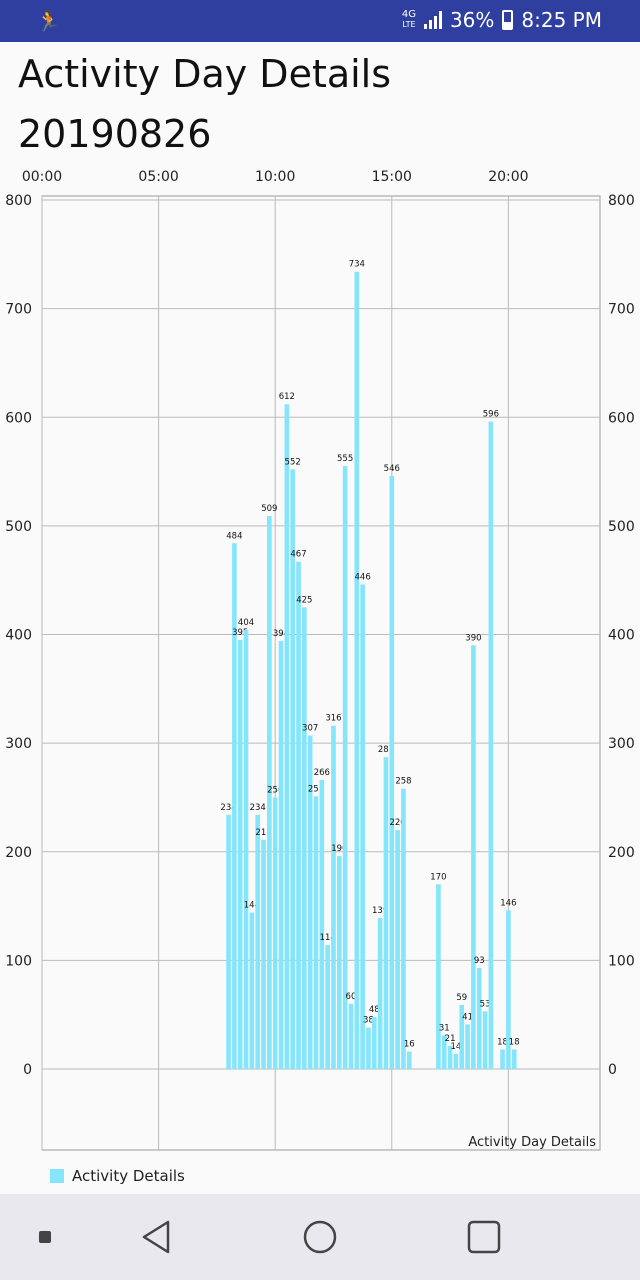 This screenshot has width=640, height=1280. Describe the element at coordinates (444, 1028) in the screenshot. I see `bar-value-label: 31` at that location.